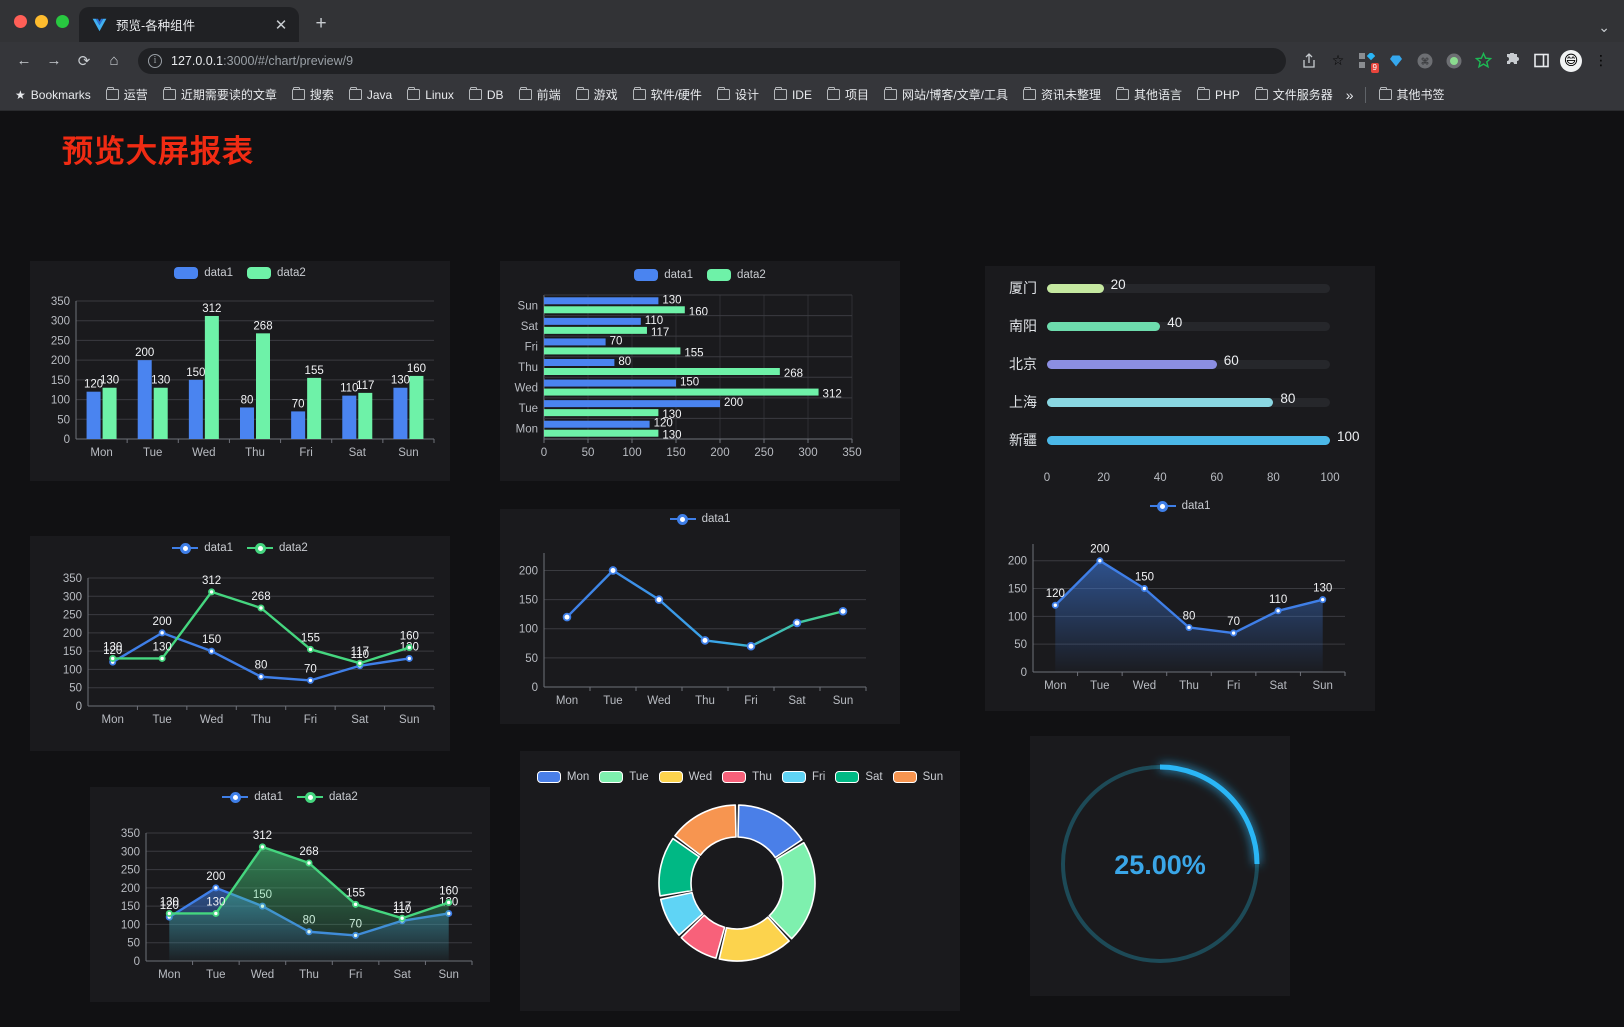 The width and height of the screenshot is (1624, 1027). Describe the element at coordinates (667, 94) in the screenshot. I see `bookmark-folder: 软件/硬件` at that location.